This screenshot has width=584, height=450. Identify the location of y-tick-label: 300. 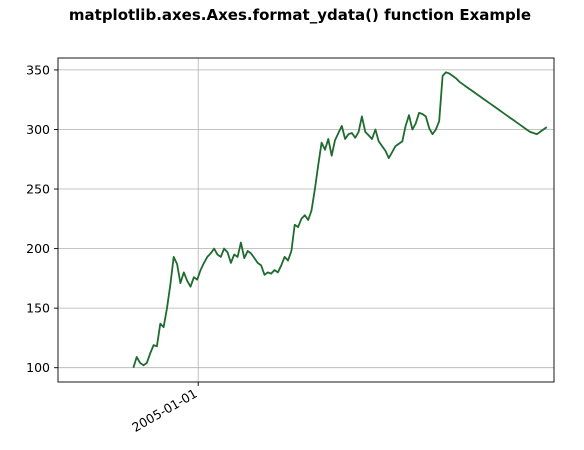
(38, 129).